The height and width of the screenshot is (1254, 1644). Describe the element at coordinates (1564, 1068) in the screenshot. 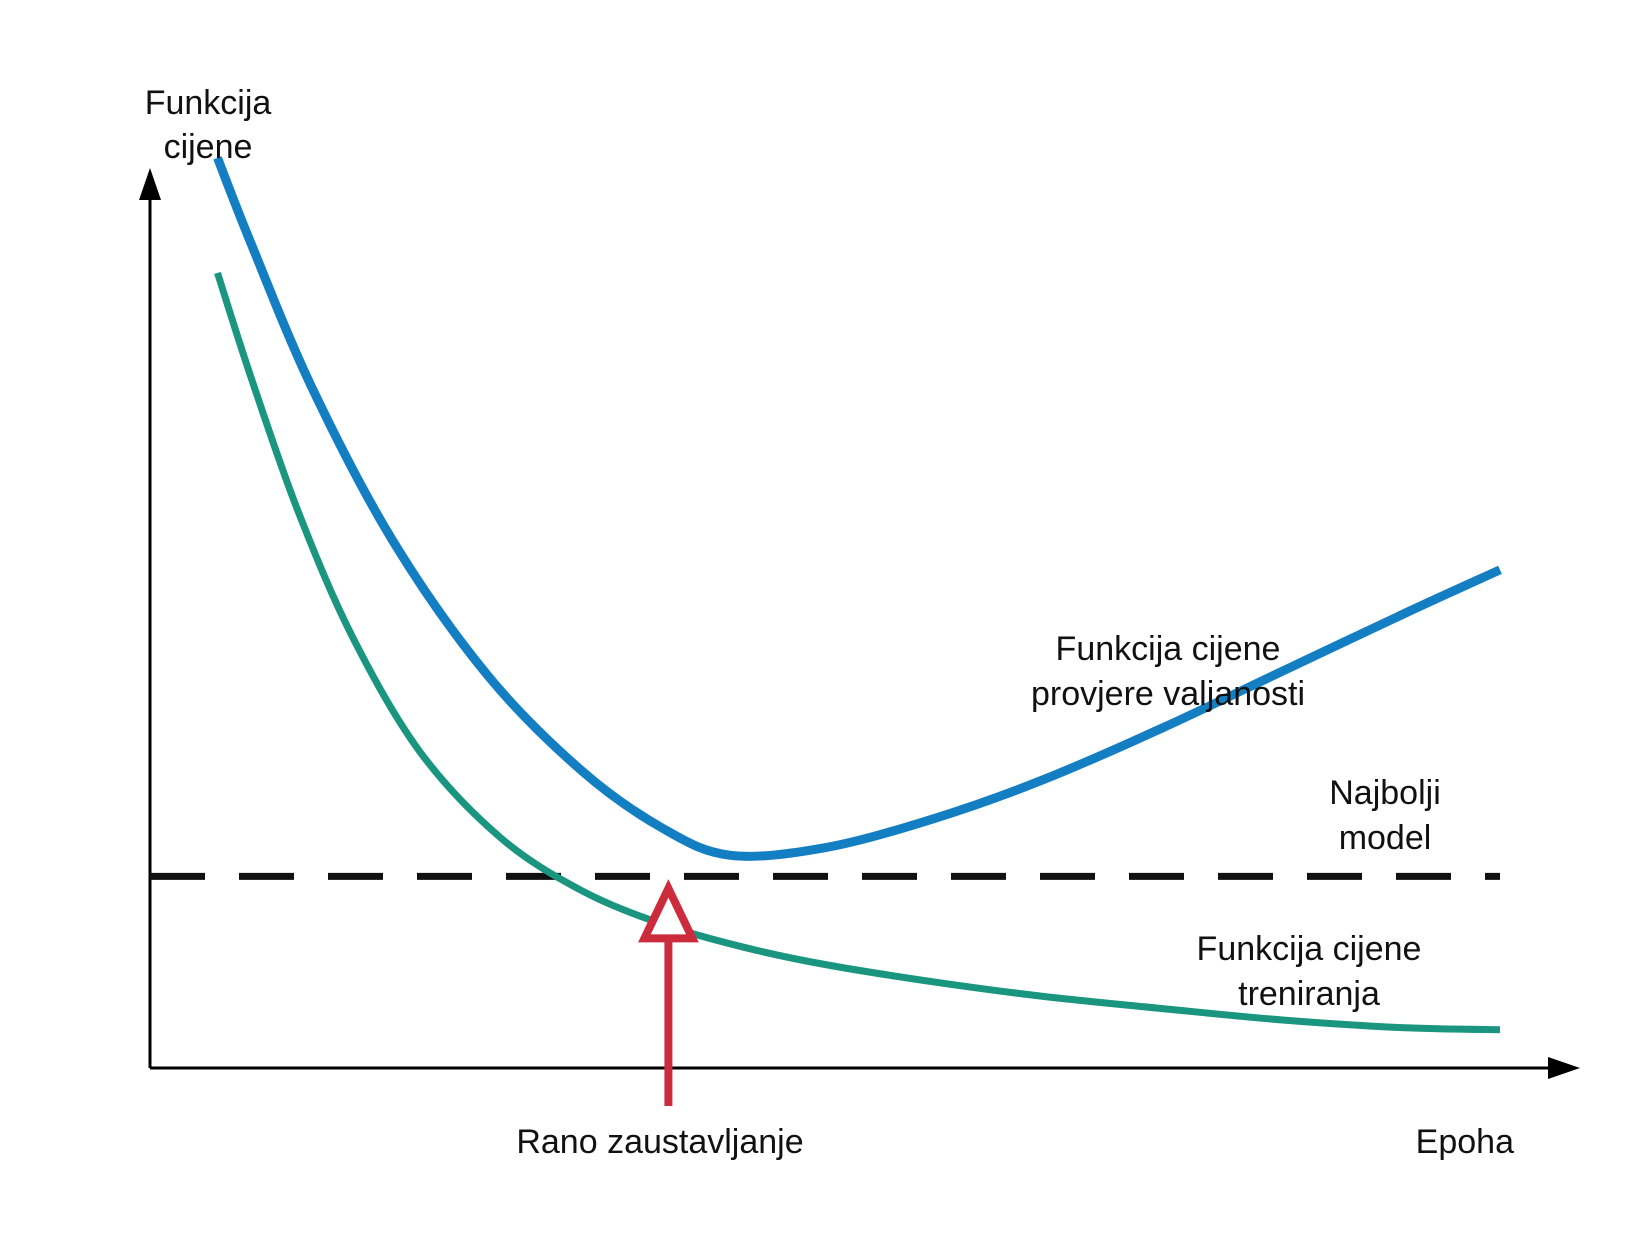

I see `x-axis-arrowhead` at that location.